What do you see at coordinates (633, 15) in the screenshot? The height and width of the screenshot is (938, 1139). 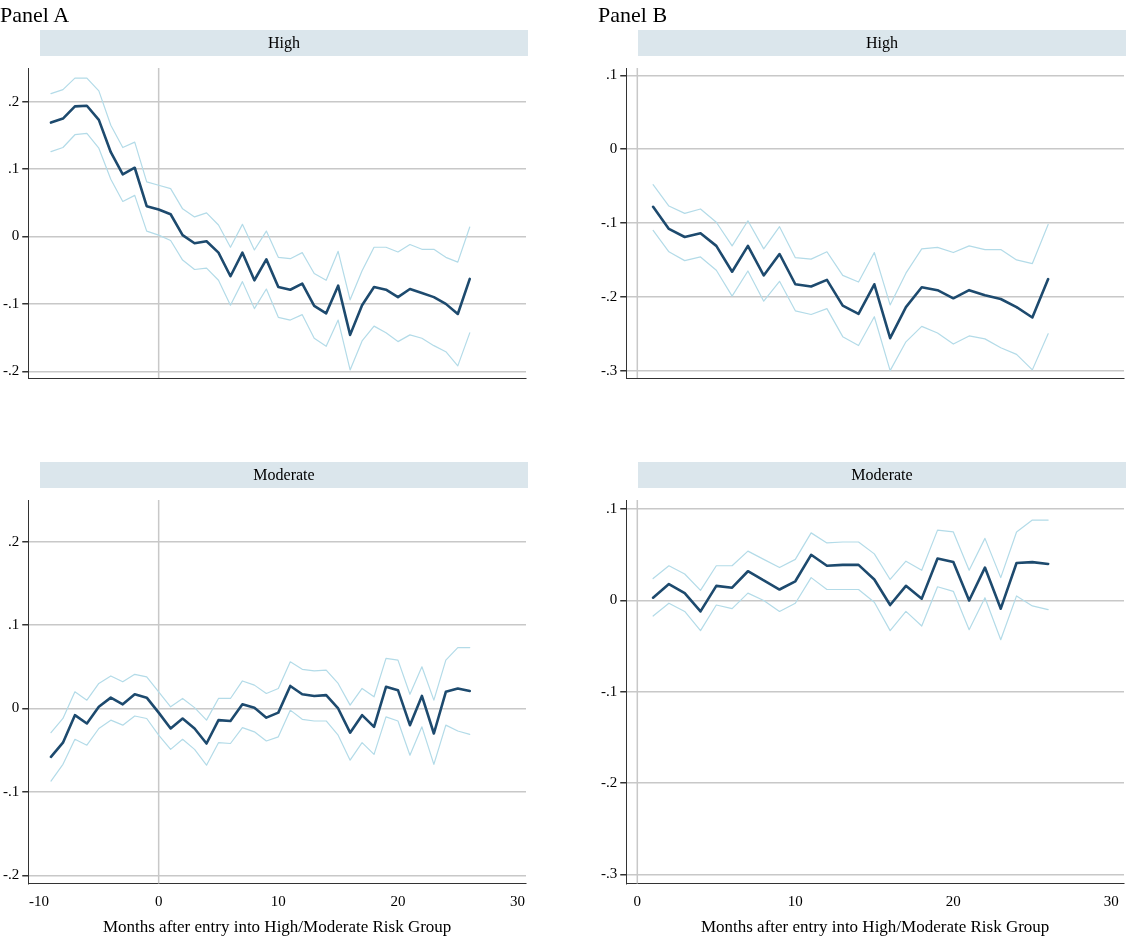 I see `chart-title: Panel B` at bounding box center [633, 15].